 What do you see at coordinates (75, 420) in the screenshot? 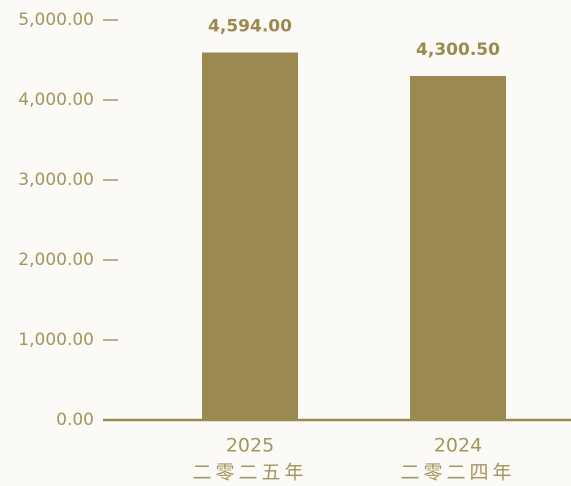
I see `y-tick-label: 0.00` at bounding box center [75, 420].